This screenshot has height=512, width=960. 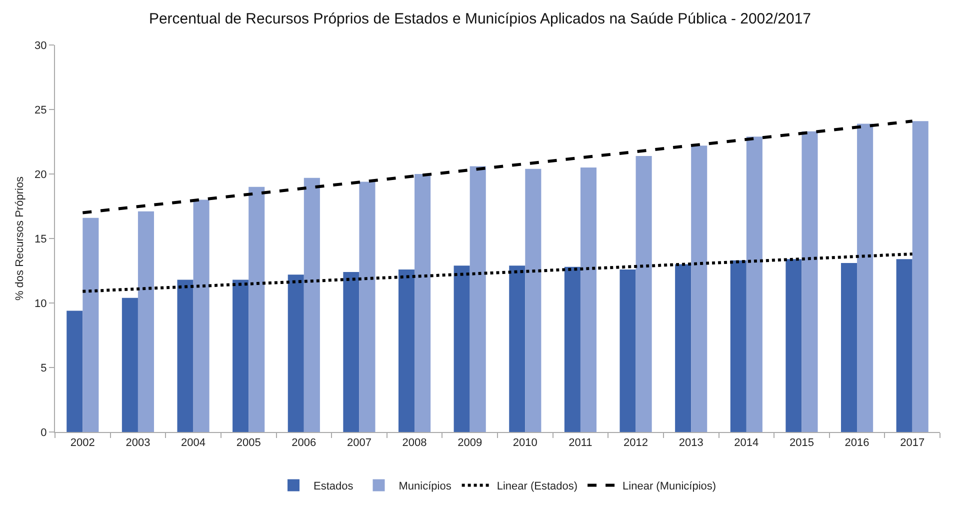 What do you see at coordinates (43, 432) in the screenshot?
I see `y-tick-label: 0` at bounding box center [43, 432].